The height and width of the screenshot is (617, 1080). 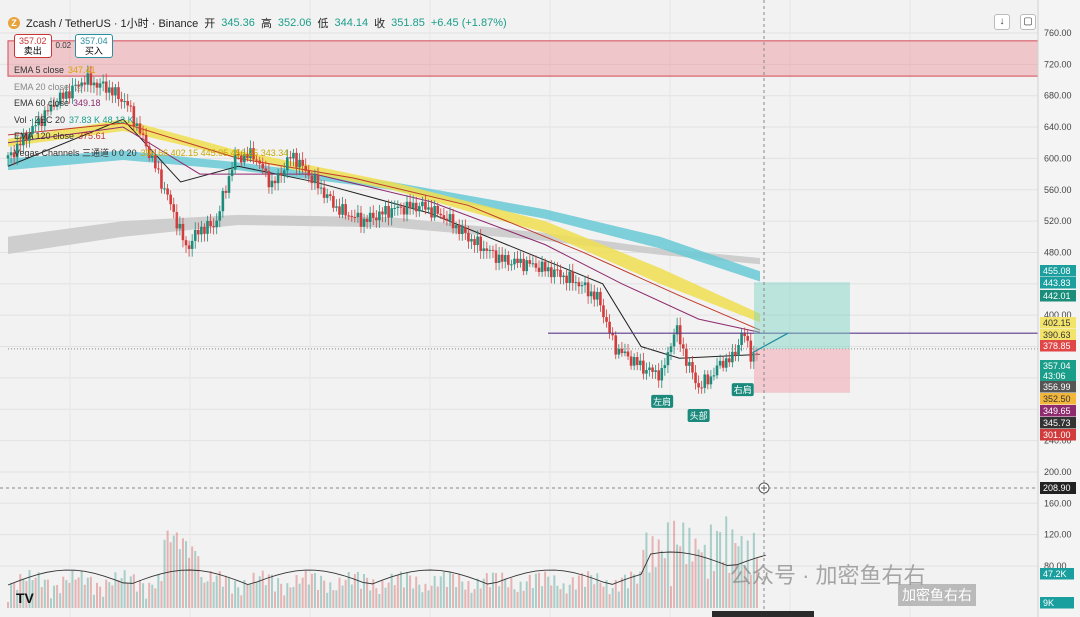 I want to click on legend-item-ema20: EMA 20 close ◎, so click(x=151, y=87).